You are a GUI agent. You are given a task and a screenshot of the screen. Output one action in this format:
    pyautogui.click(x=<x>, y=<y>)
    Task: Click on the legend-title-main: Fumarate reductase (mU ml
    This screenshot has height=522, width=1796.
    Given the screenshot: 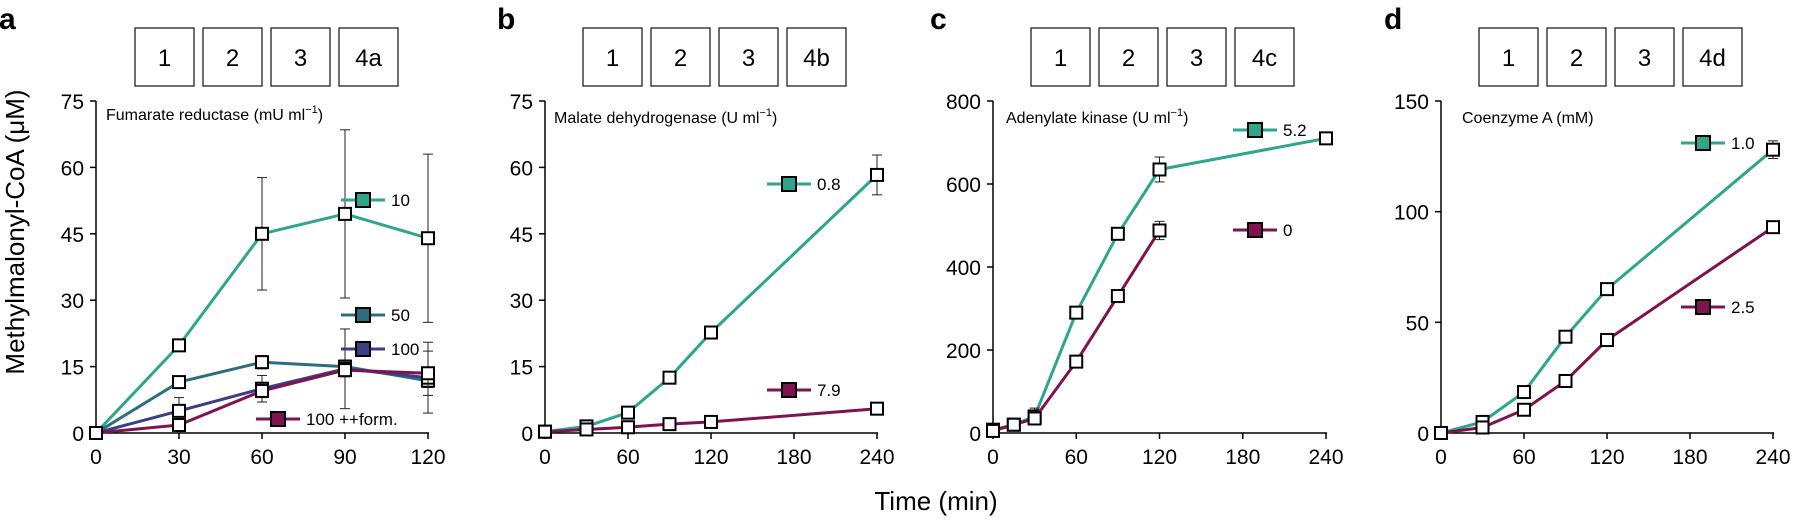 What is the action you would take?
    pyautogui.click(x=205, y=115)
    